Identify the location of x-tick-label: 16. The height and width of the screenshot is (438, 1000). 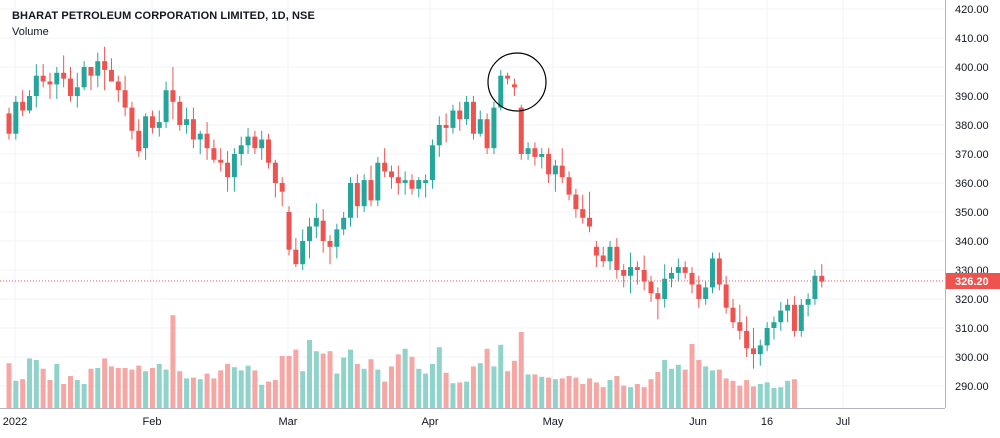
(767, 422).